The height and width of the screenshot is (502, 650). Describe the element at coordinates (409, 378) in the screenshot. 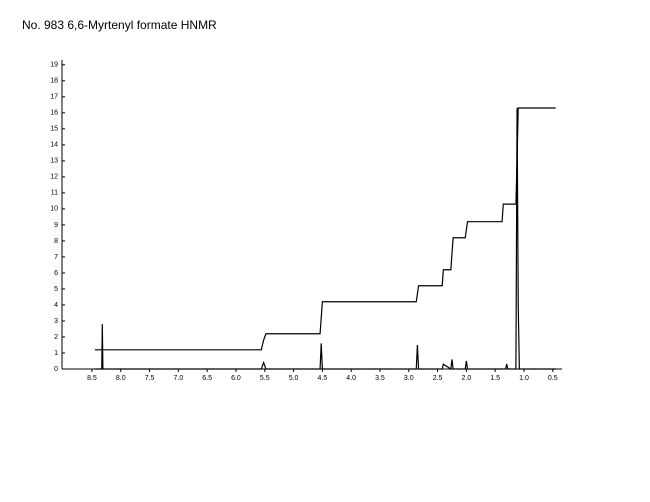

I see `x-tick-label: 3.0` at that location.